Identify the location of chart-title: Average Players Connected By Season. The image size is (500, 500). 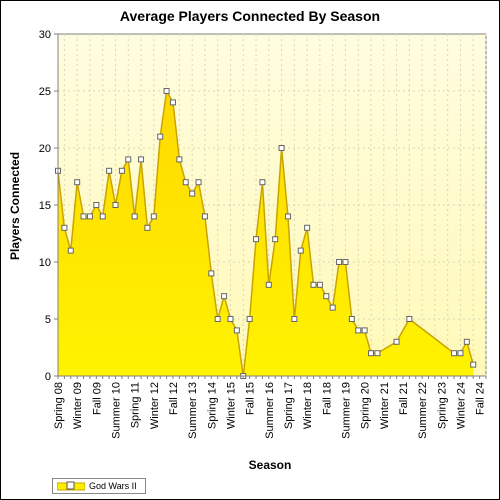
(250, 16).